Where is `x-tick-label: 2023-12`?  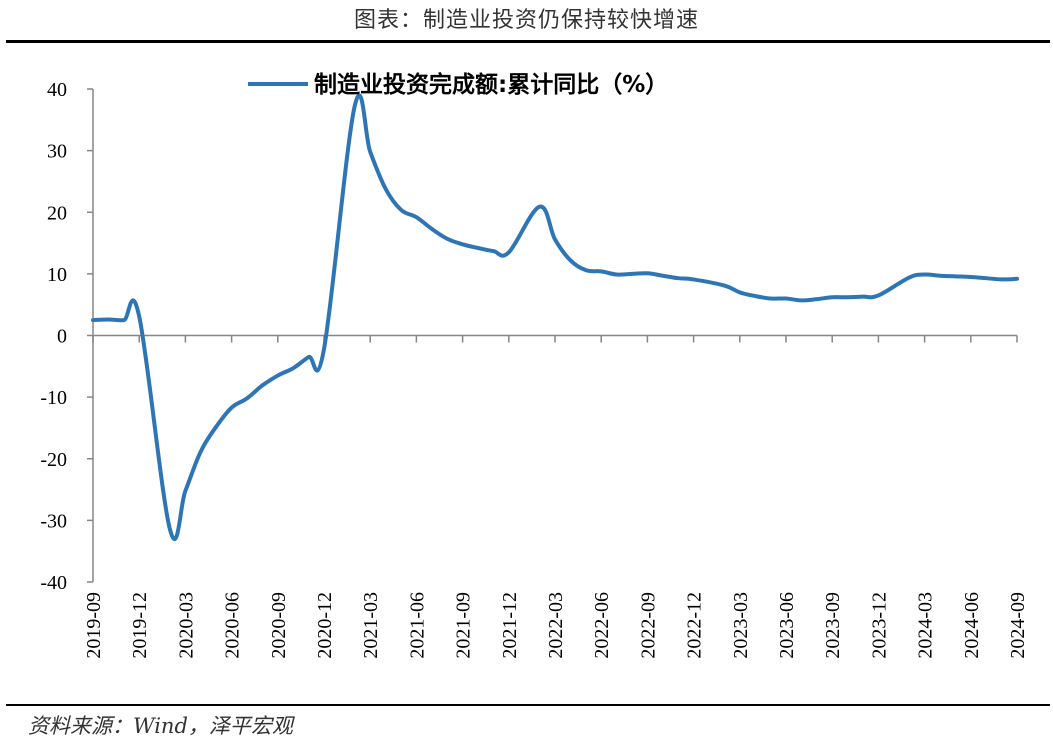
x-tick-label: 2023-12 is located at coordinates (879, 625).